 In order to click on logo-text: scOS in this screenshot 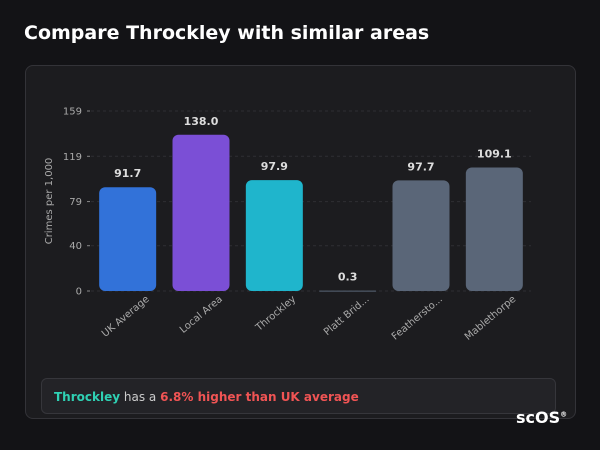, I will do `click(538, 417)`.